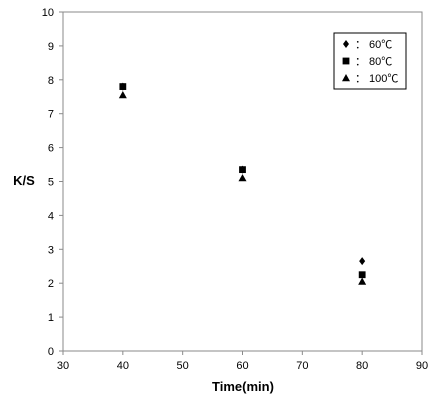  What do you see at coordinates (373, 45) in the screenshot?
I see `legend-label: ： 60℃` at bounding box center [373, 45].